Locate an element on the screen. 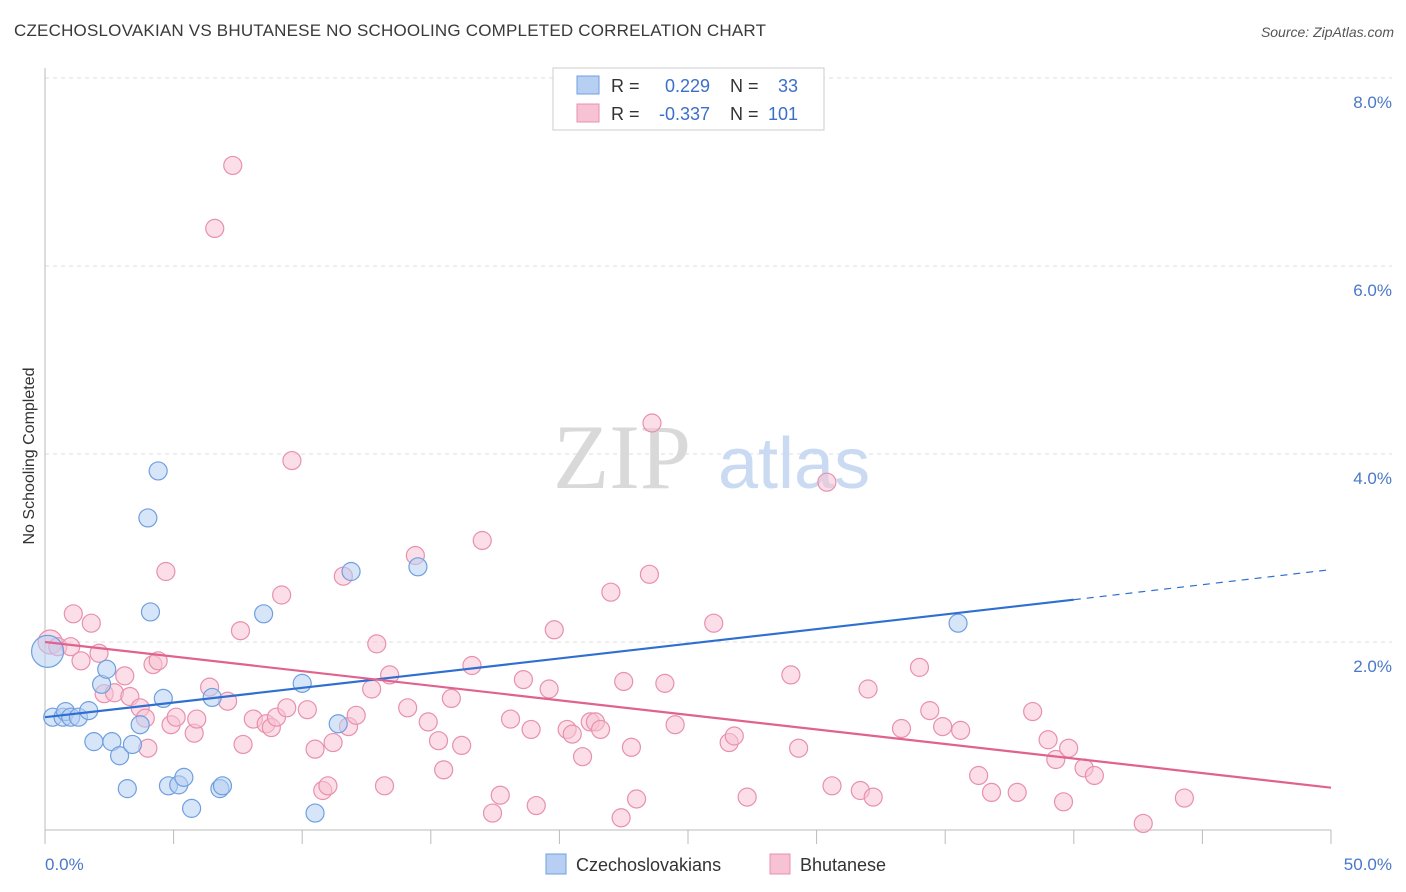  legend-n-label-1: N = is located at coordinates (744, 86).